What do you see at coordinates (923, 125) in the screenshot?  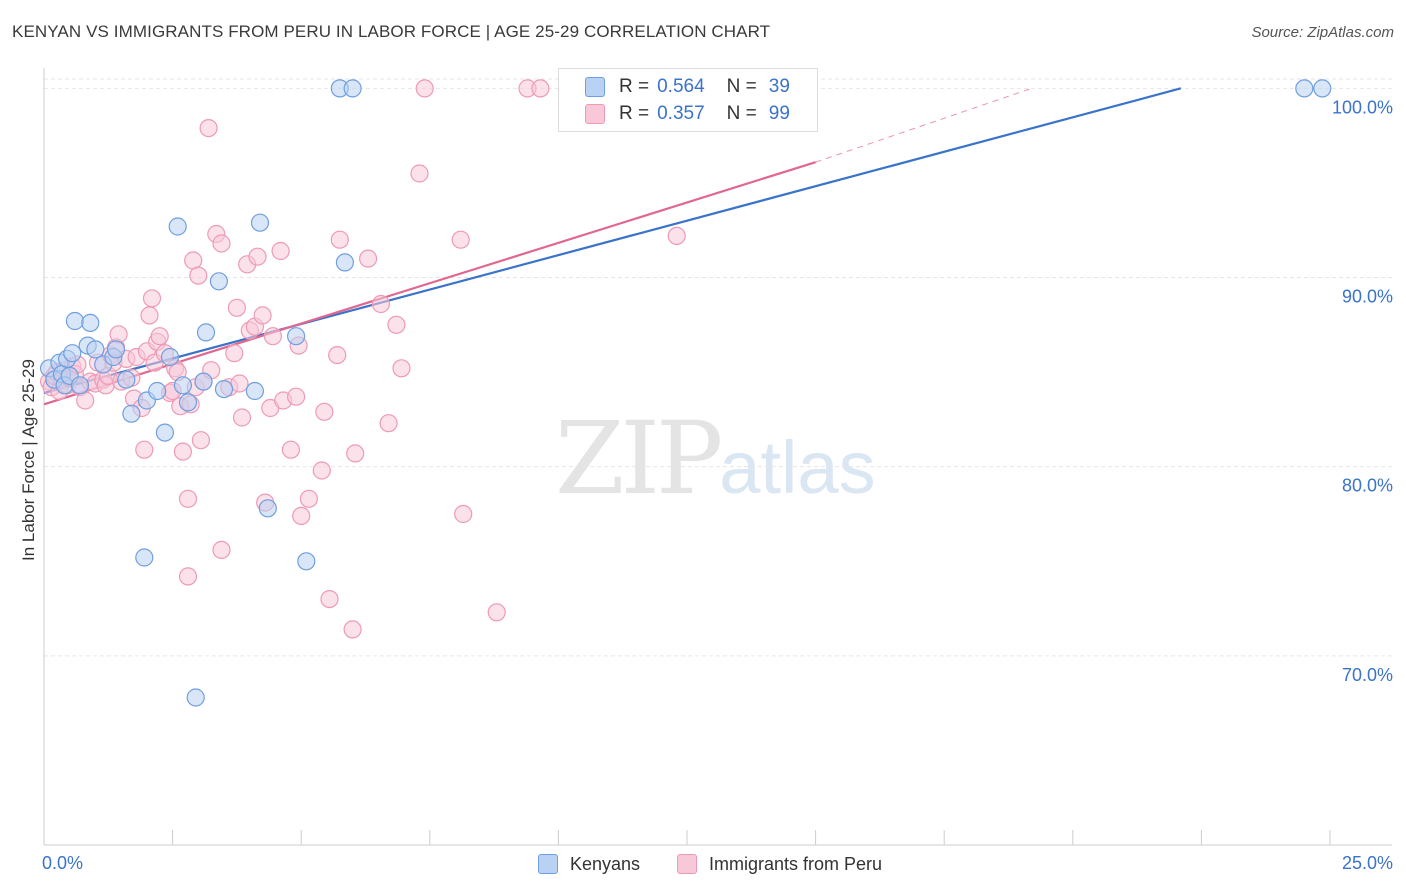 I see `peru-trend-extension` at bounding box center [923, 125].